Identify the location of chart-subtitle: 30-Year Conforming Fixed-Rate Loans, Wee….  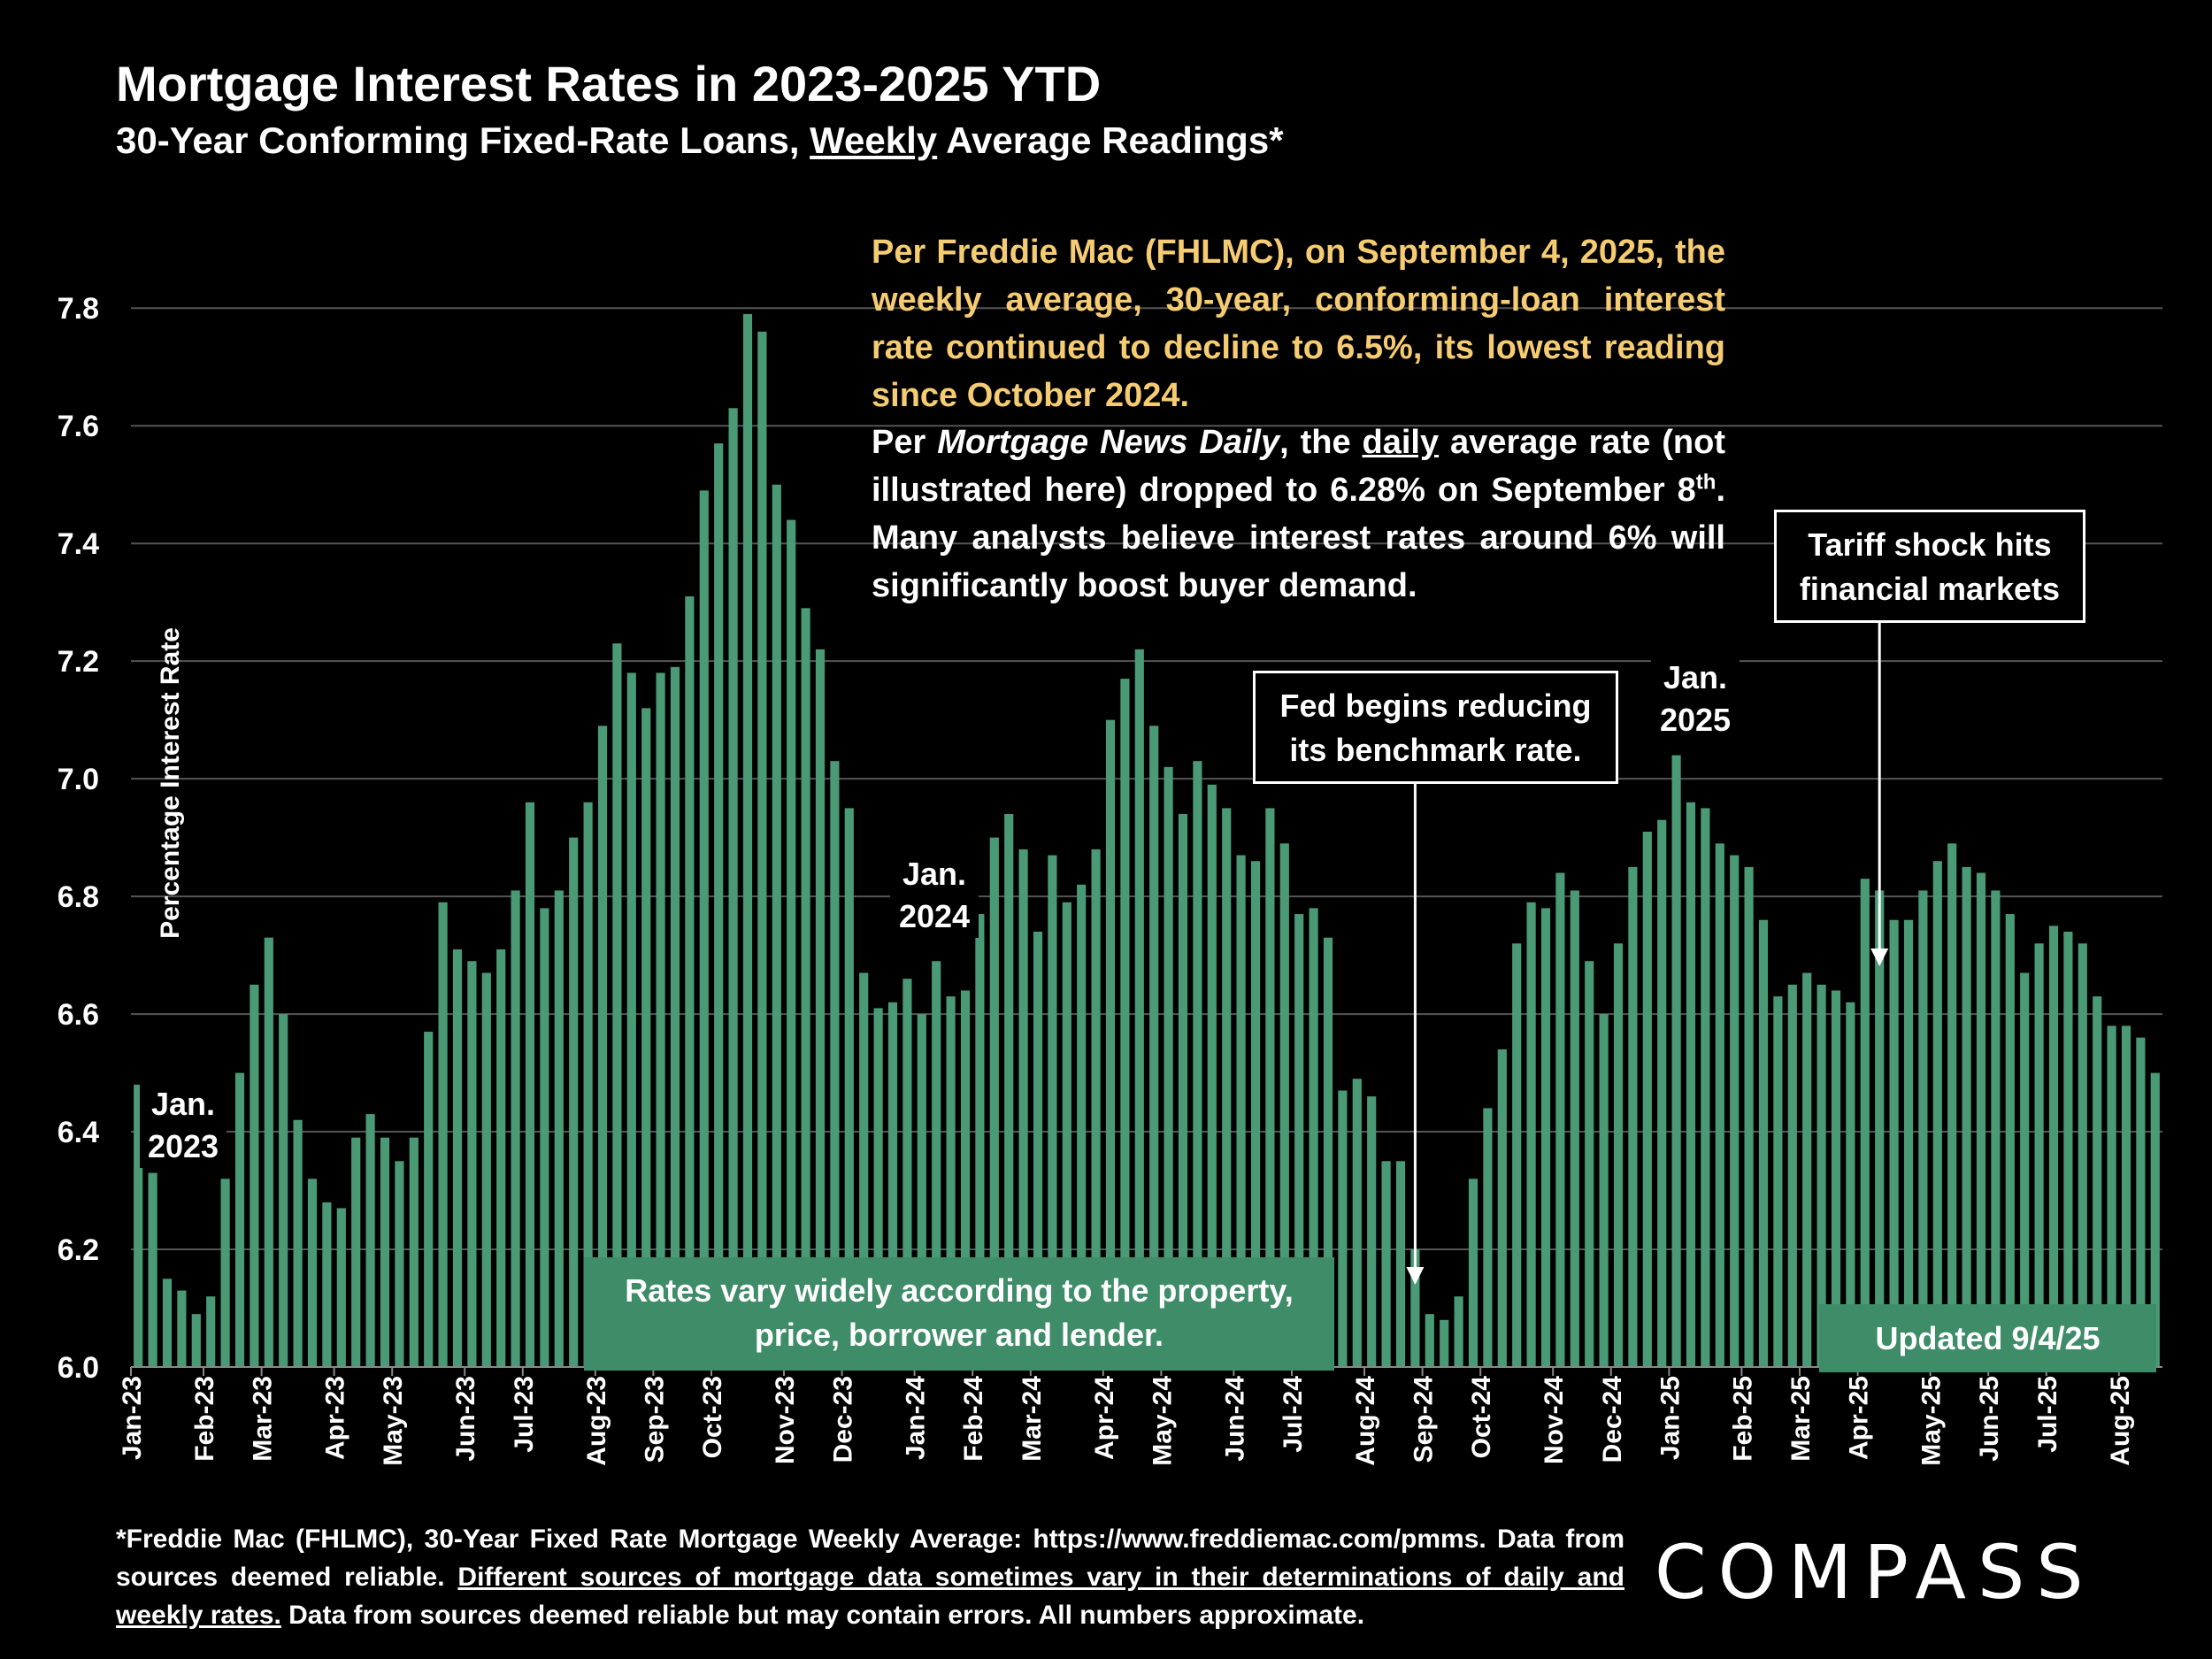
(700, 140).